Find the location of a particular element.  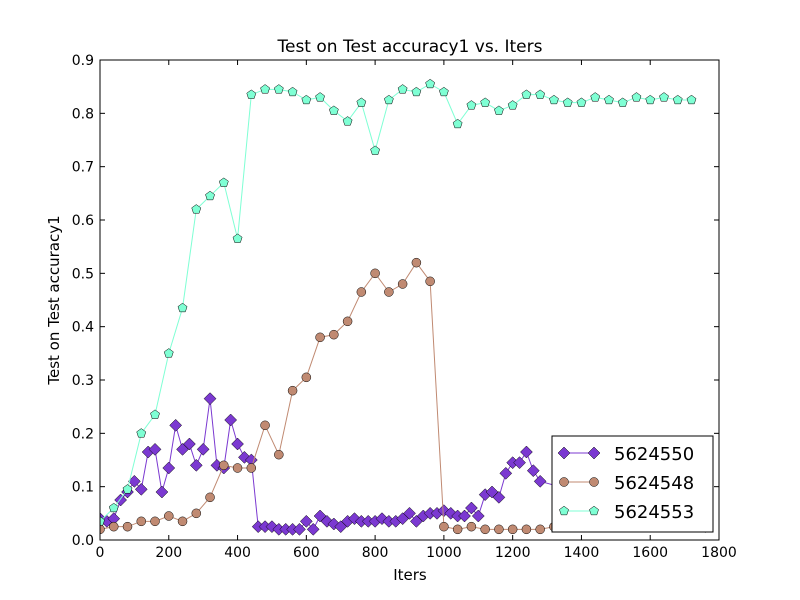

legend-label: 5624548 is located at coordinates (654, 483).